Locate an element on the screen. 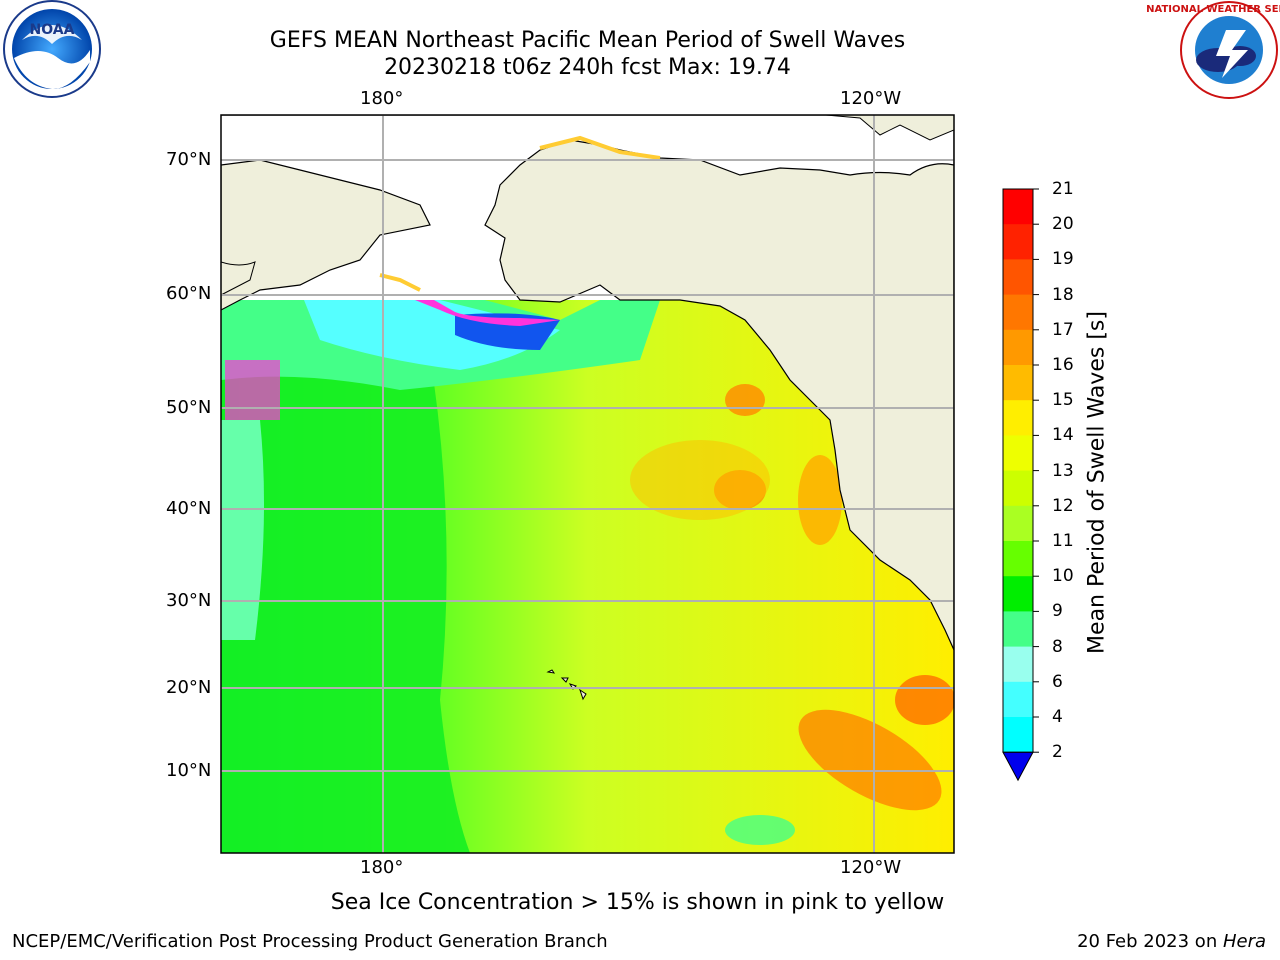 This screenshot has height=960, width=1280. colorbar-tick-label: 16 is located at coordinates (1063, 365).